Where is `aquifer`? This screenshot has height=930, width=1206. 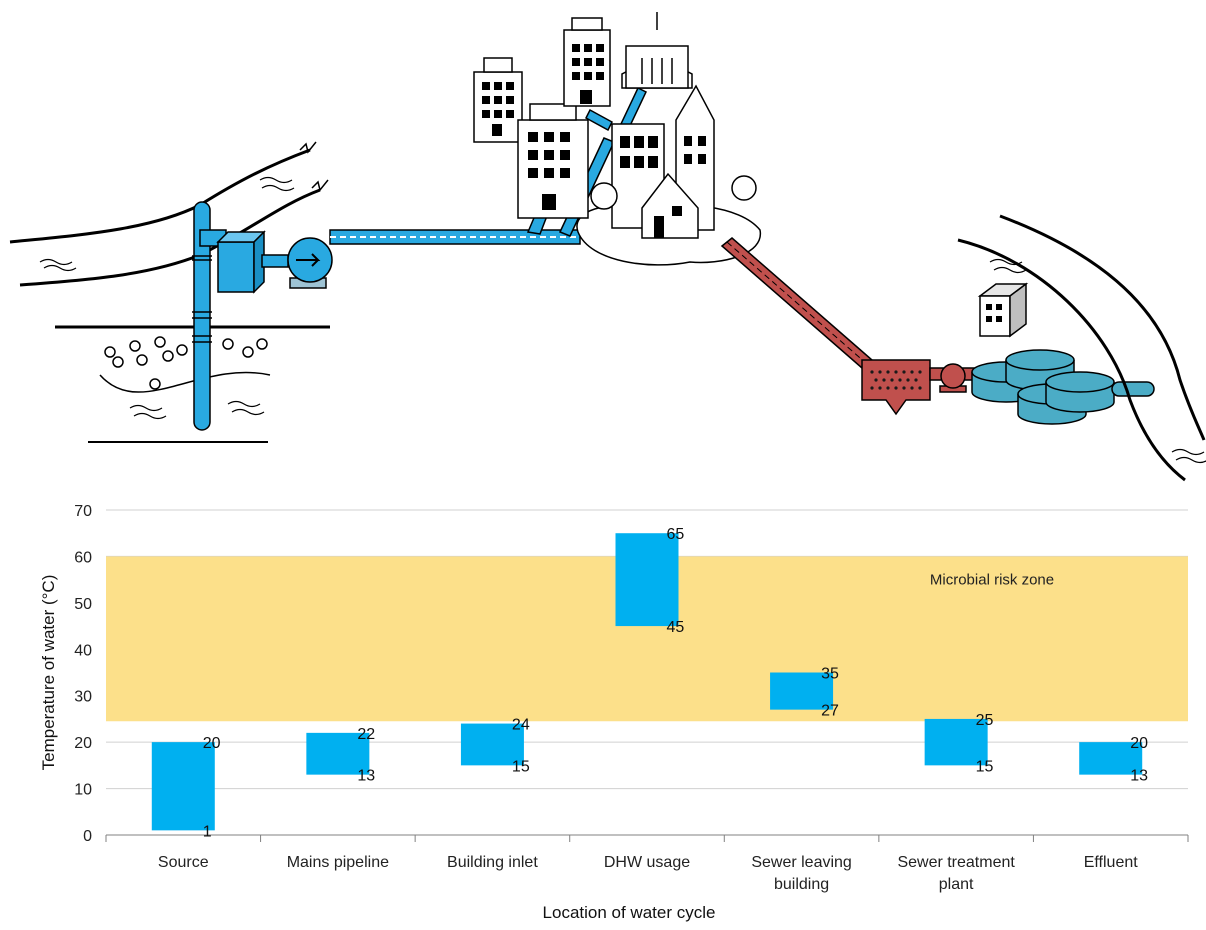 aquifer is located at coordinates (192, 384).